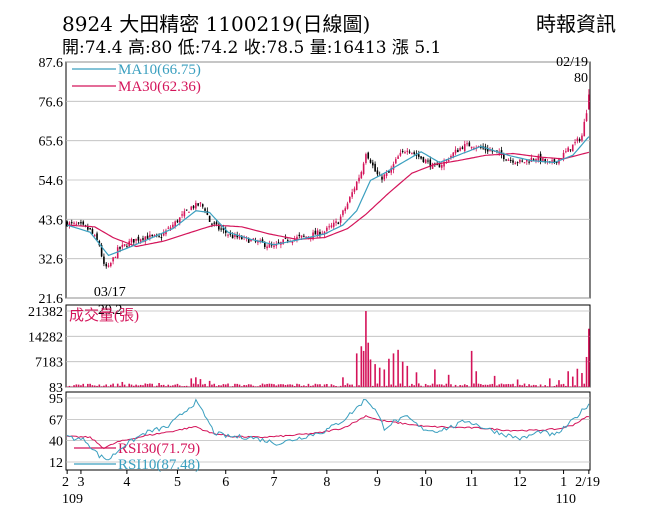  I want to click on price-tick-label: 43.6, so click(51, 220).